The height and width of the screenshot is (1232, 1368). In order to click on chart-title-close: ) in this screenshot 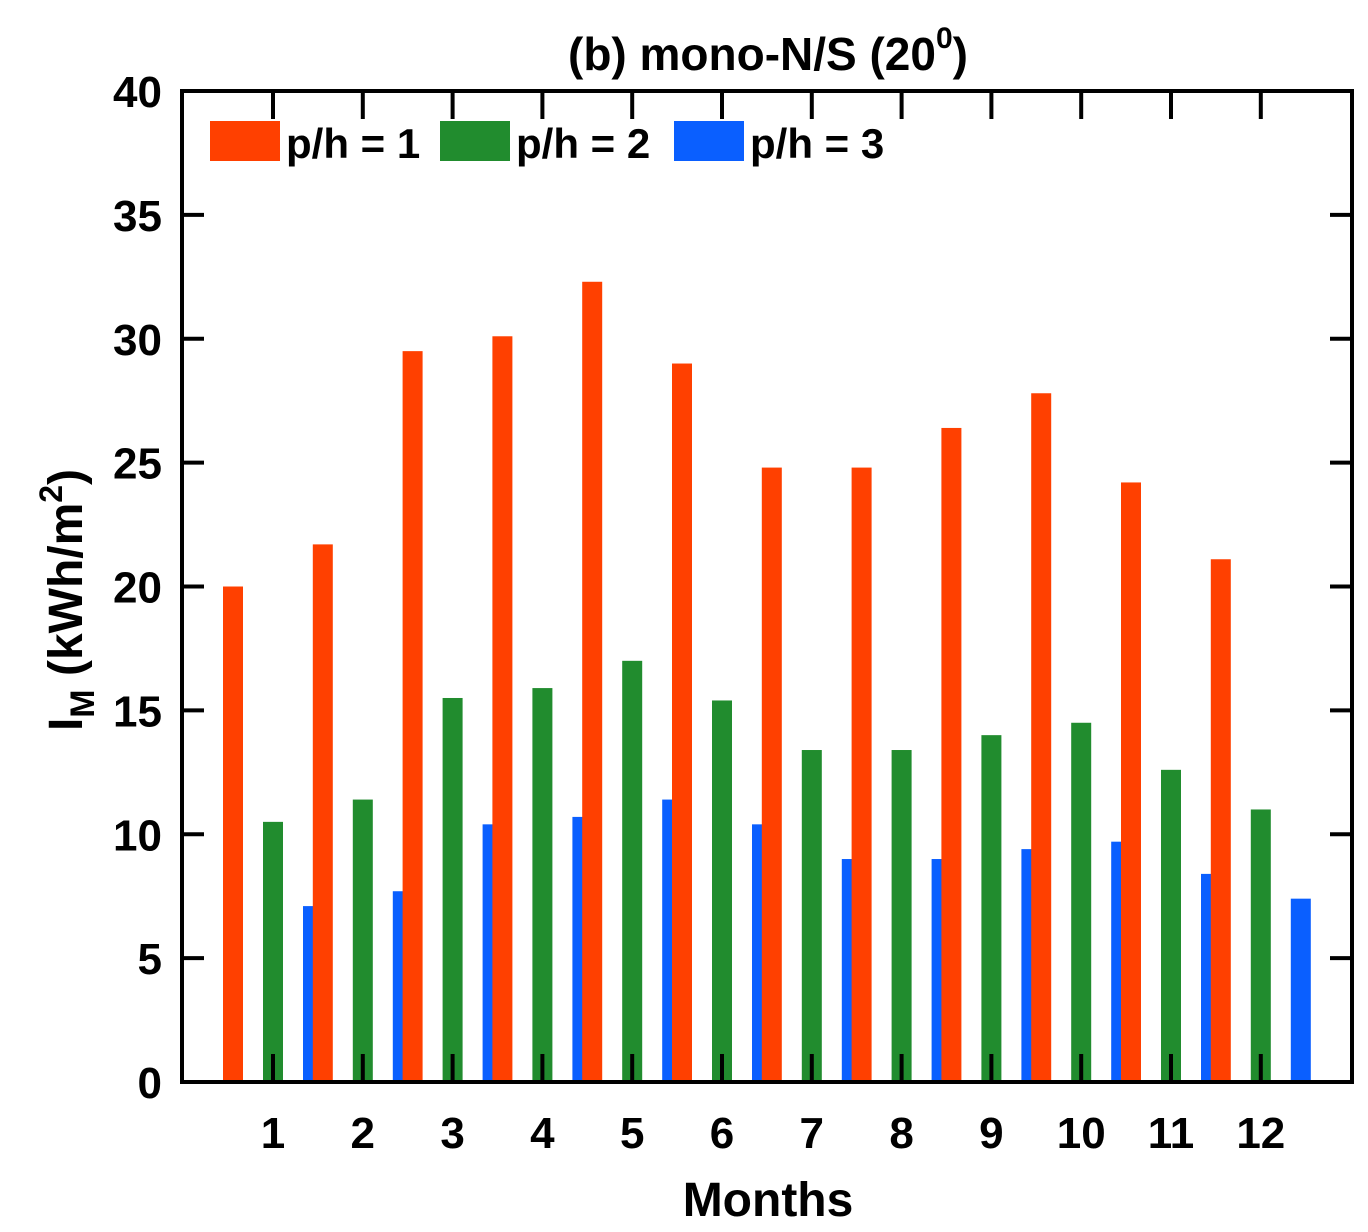, I will do `click(960, 54)`.